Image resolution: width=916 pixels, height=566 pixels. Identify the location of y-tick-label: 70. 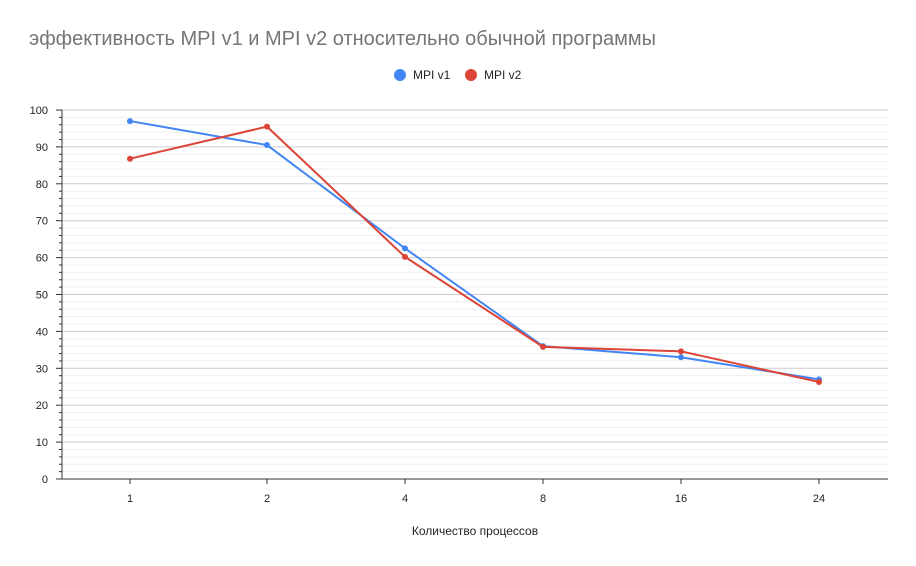
(42, 222).